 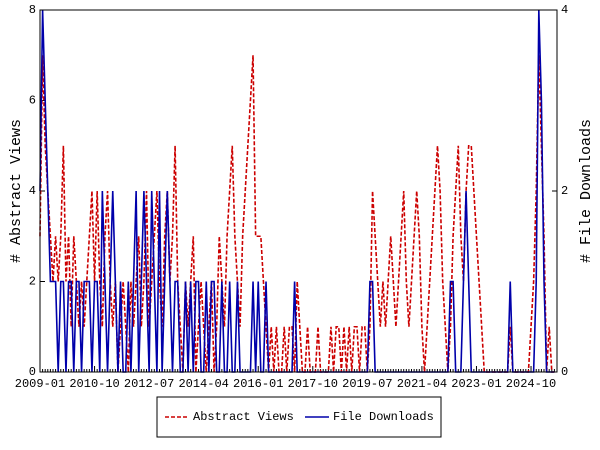 What do you see at coordinates (32, 10) in the screenshot?
I see `y-tick-label: 8` at bounding box center [32, 10].